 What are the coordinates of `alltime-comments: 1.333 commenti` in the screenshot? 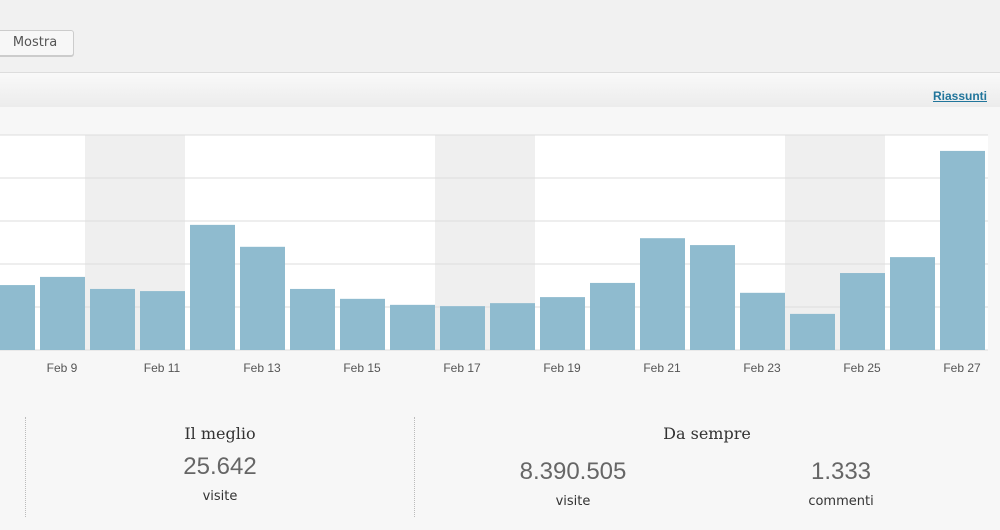 It's located at (841, 483).